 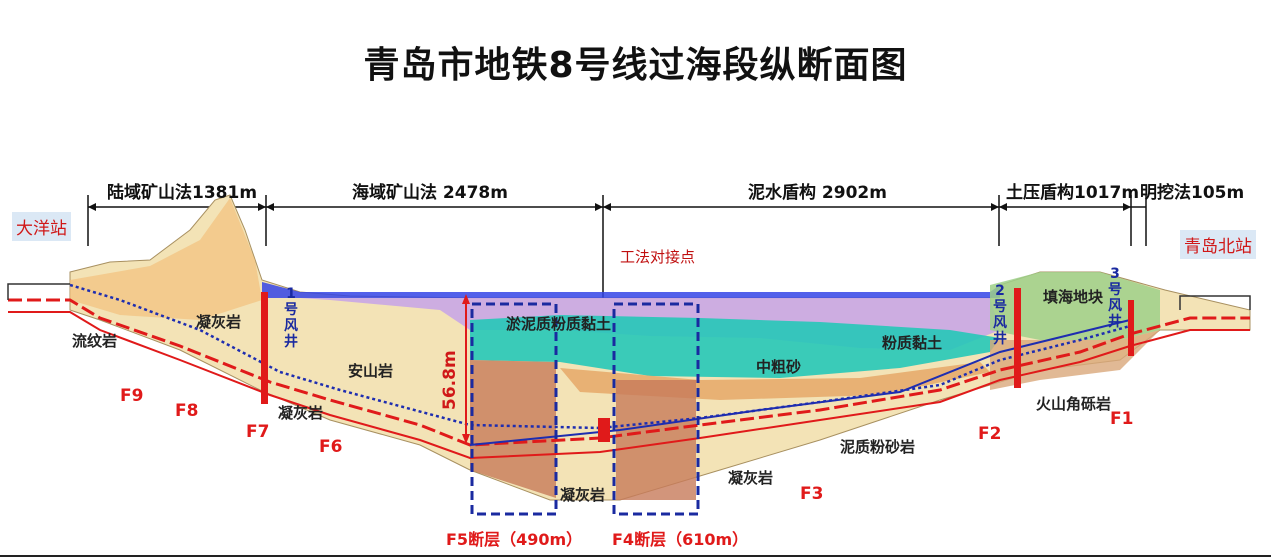 I want to click on depth-label: 56.8m, so click(x=450, y=380).